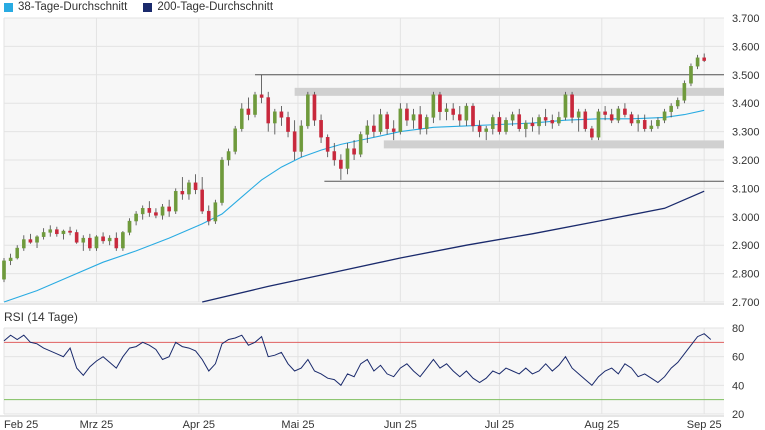 This screenshot has width=765, height=430. What do you see at coordinates (738, 415) in the screenshot?
I see `rsi-y-tick-label: 20` at bounding box center [738, 415].